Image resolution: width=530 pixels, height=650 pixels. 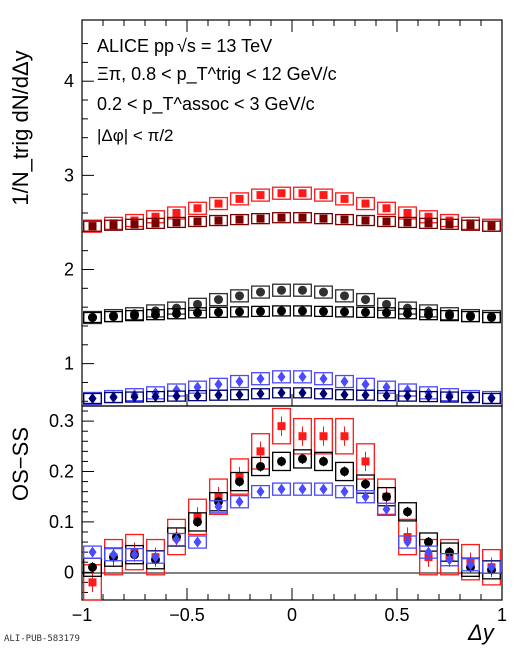 I want to click on lower-y-tick-label: 0, so click(x=69, y=572).